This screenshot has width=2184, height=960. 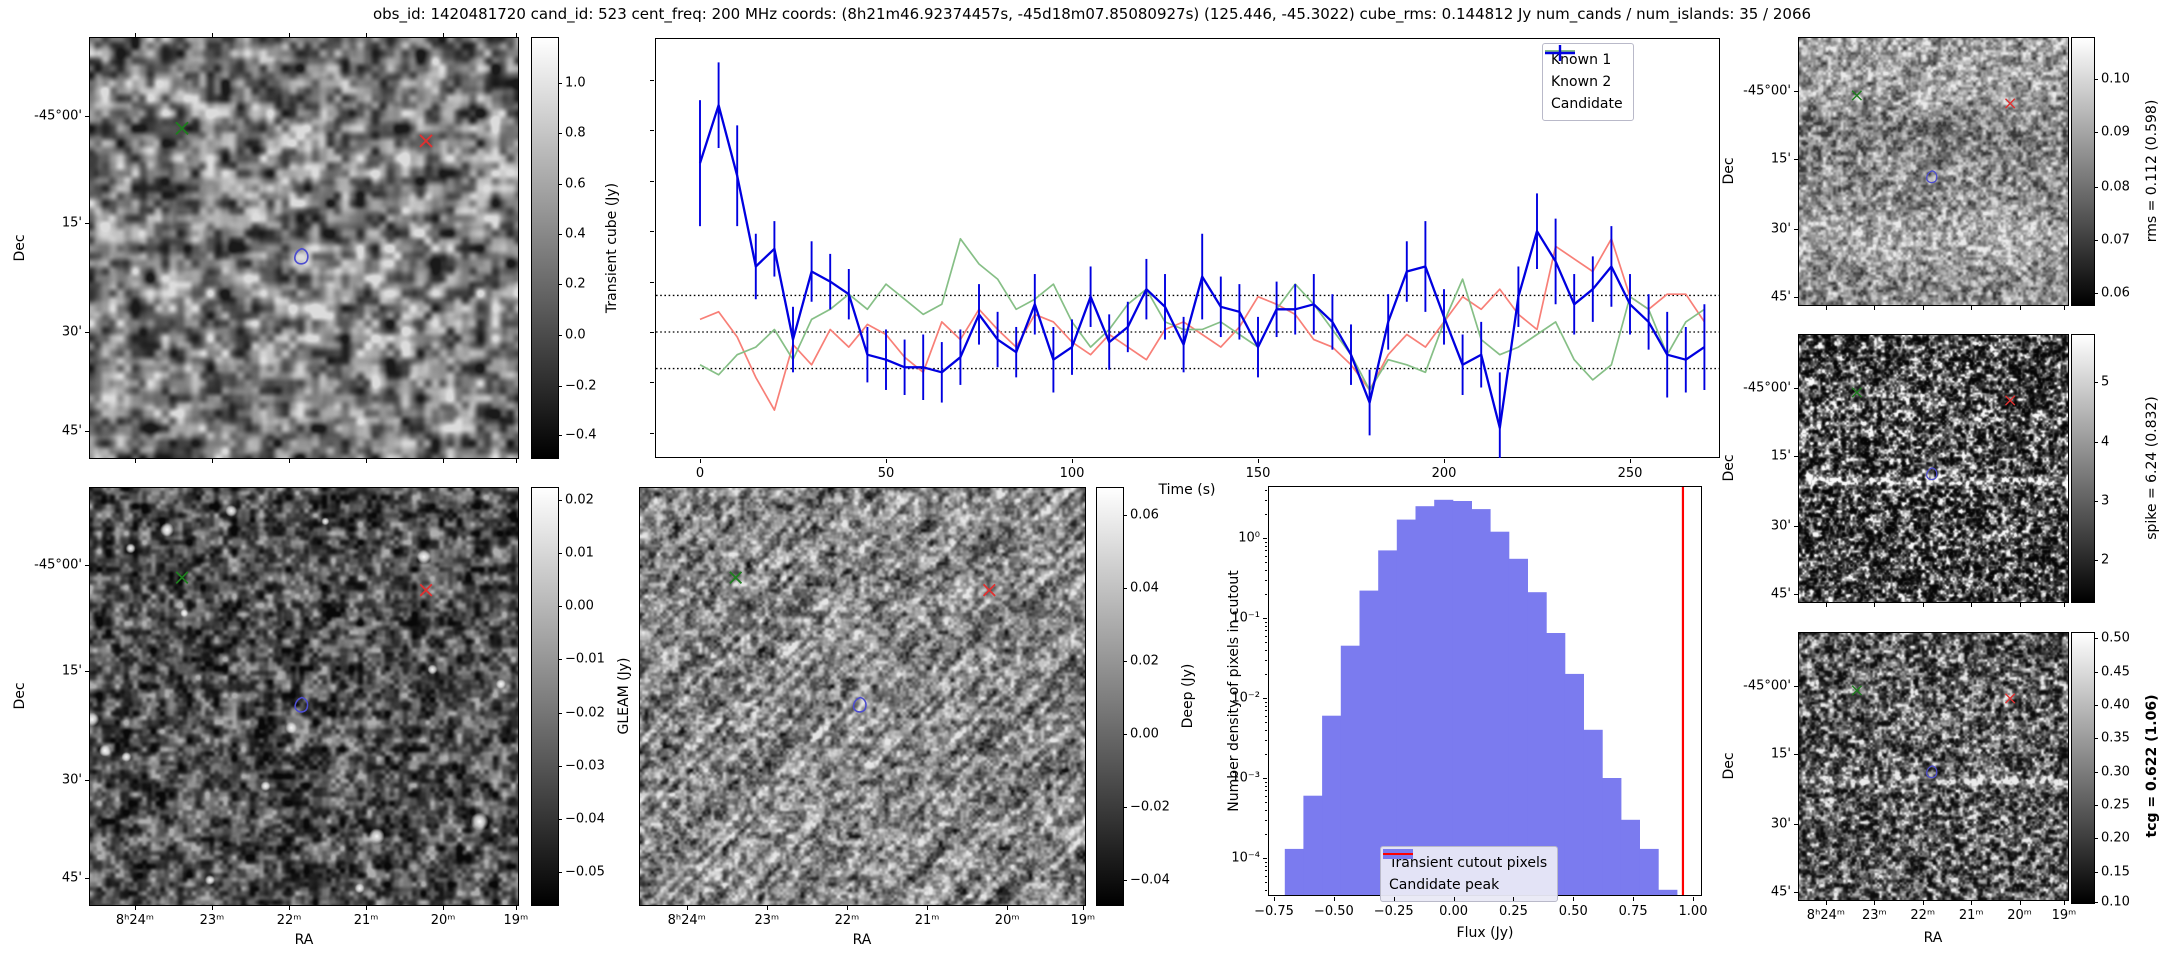 I want to click on tick-label: 1.00, so click(x=1693, y=911).